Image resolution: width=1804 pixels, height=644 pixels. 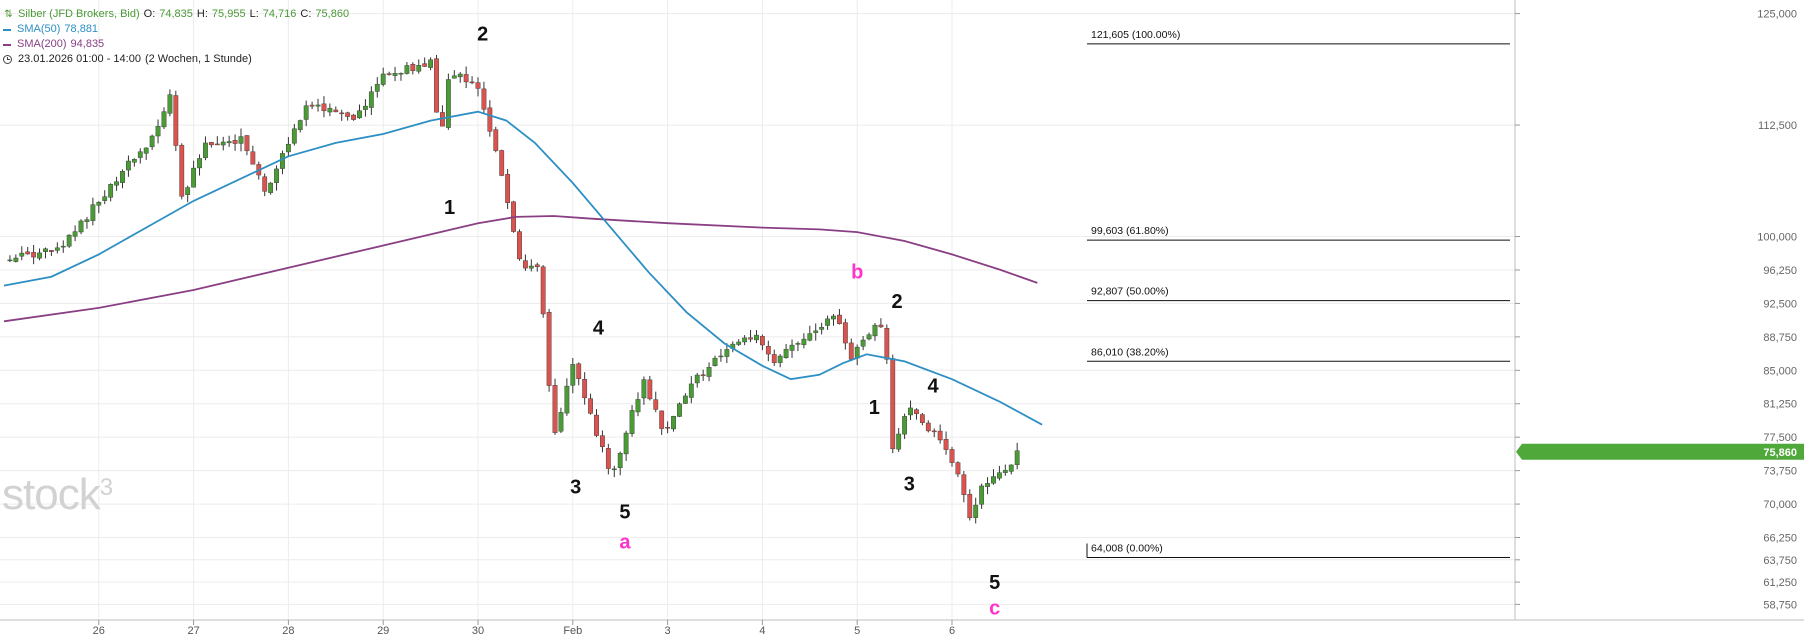 I want to click on candlestick-icon: ⇅, so click(x=8, y=14).